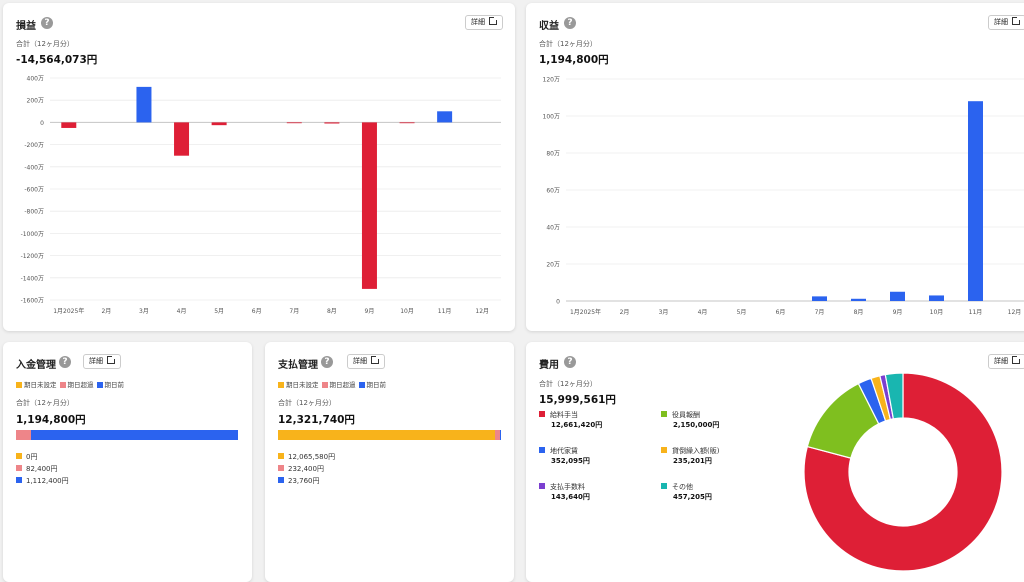 The height and width of the screenshot is (582, 1024). Describe the element at coordinates (781, 312) in the screenshot. I see `x-tick-label: 6月` at that location.